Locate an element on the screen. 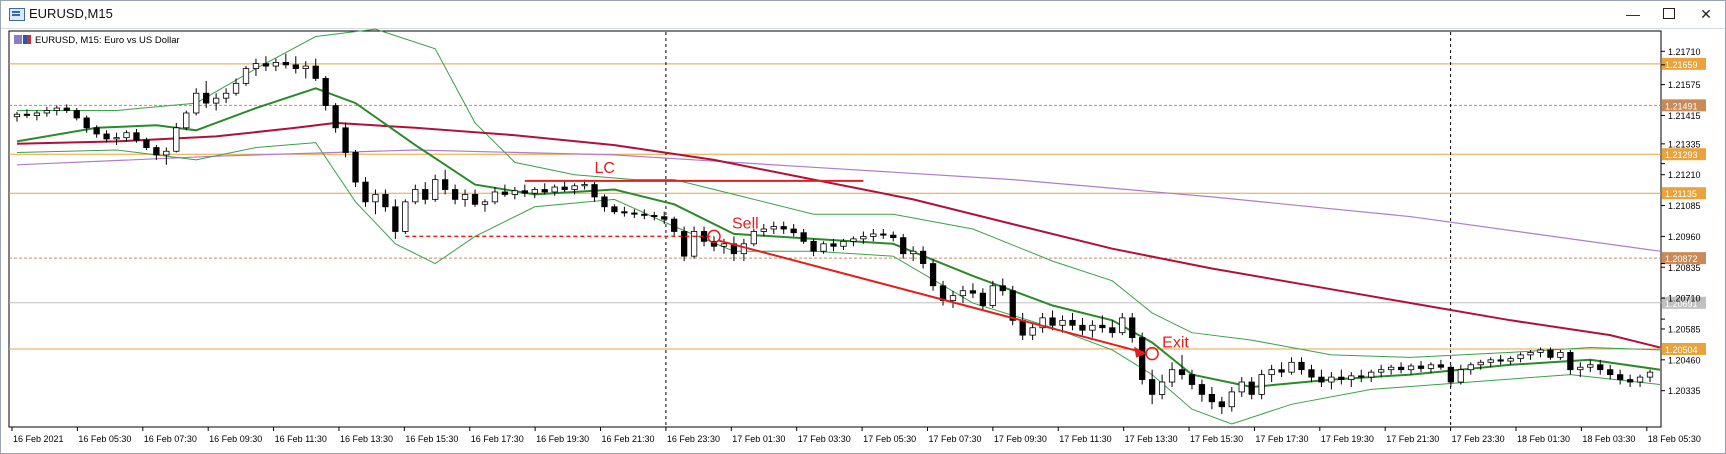 The height and width of the screenshot is (454, 1726). y-tick-label: 1.21575 is located at coordinates (1684, 85).